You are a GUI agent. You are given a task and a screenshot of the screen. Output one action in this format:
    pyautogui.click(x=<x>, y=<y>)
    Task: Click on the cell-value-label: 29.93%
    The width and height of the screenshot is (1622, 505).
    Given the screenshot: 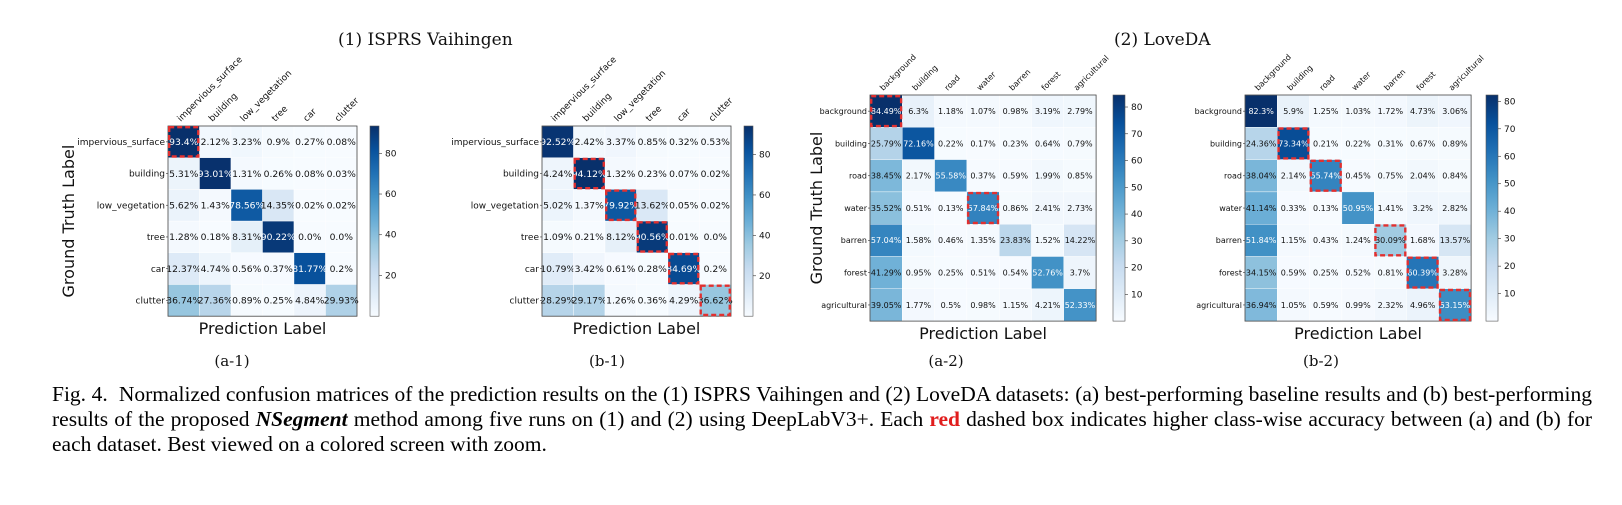 What is the action you would take?
    pyautogui.click(x=341, y=301)
    